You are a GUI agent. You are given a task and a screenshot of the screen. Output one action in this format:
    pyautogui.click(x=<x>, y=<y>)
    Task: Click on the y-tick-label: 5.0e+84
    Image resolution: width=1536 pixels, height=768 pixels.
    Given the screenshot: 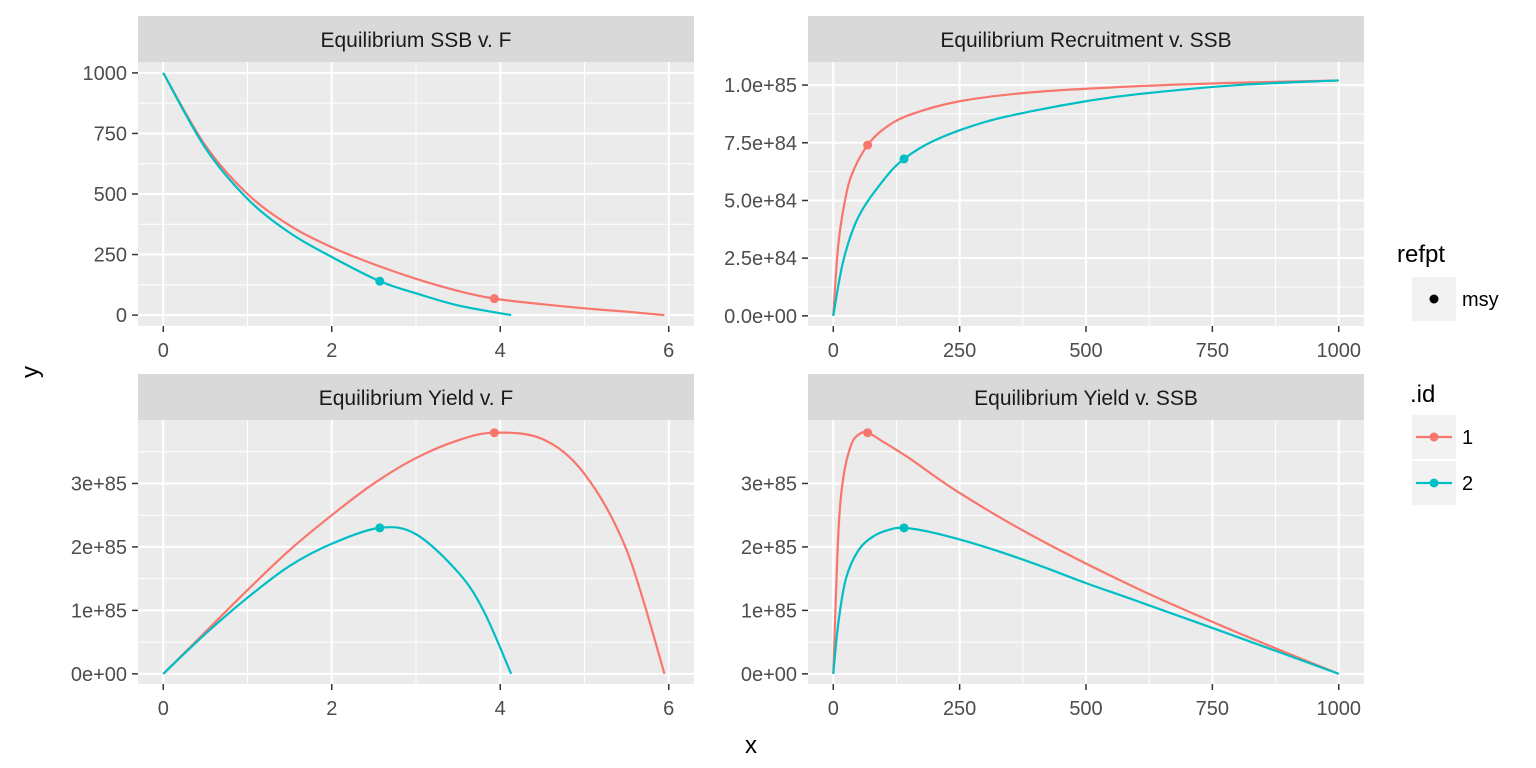 What is the action you would take?
    pyautogui.click(x=760, y=201)
    